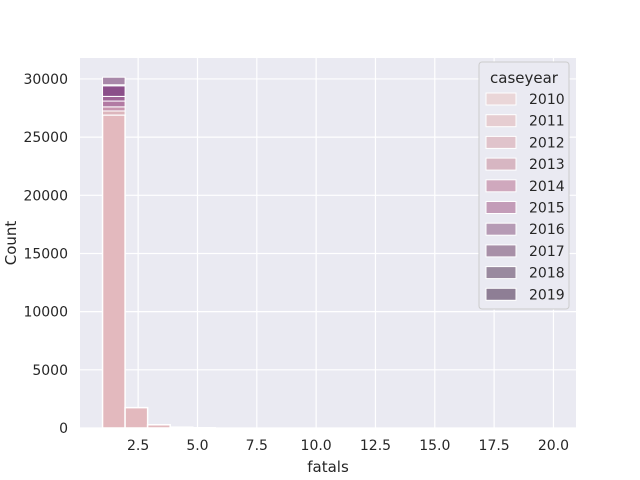 Image resolution: width=640 pixels, height=480 pixels. What do you see at coordinates (524, 78) in the screenshot?
I see `legend-title: caseyear` at bounding box center [524, 78].